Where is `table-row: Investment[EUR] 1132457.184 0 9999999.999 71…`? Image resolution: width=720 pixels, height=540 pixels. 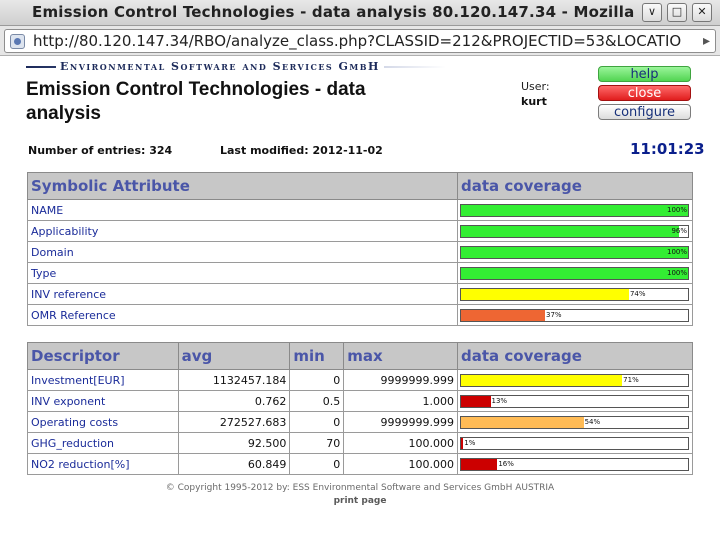 table-row: Investment[EUR] 1132457.184 0 9999999.999 71… is located at coordinates (360, 380).